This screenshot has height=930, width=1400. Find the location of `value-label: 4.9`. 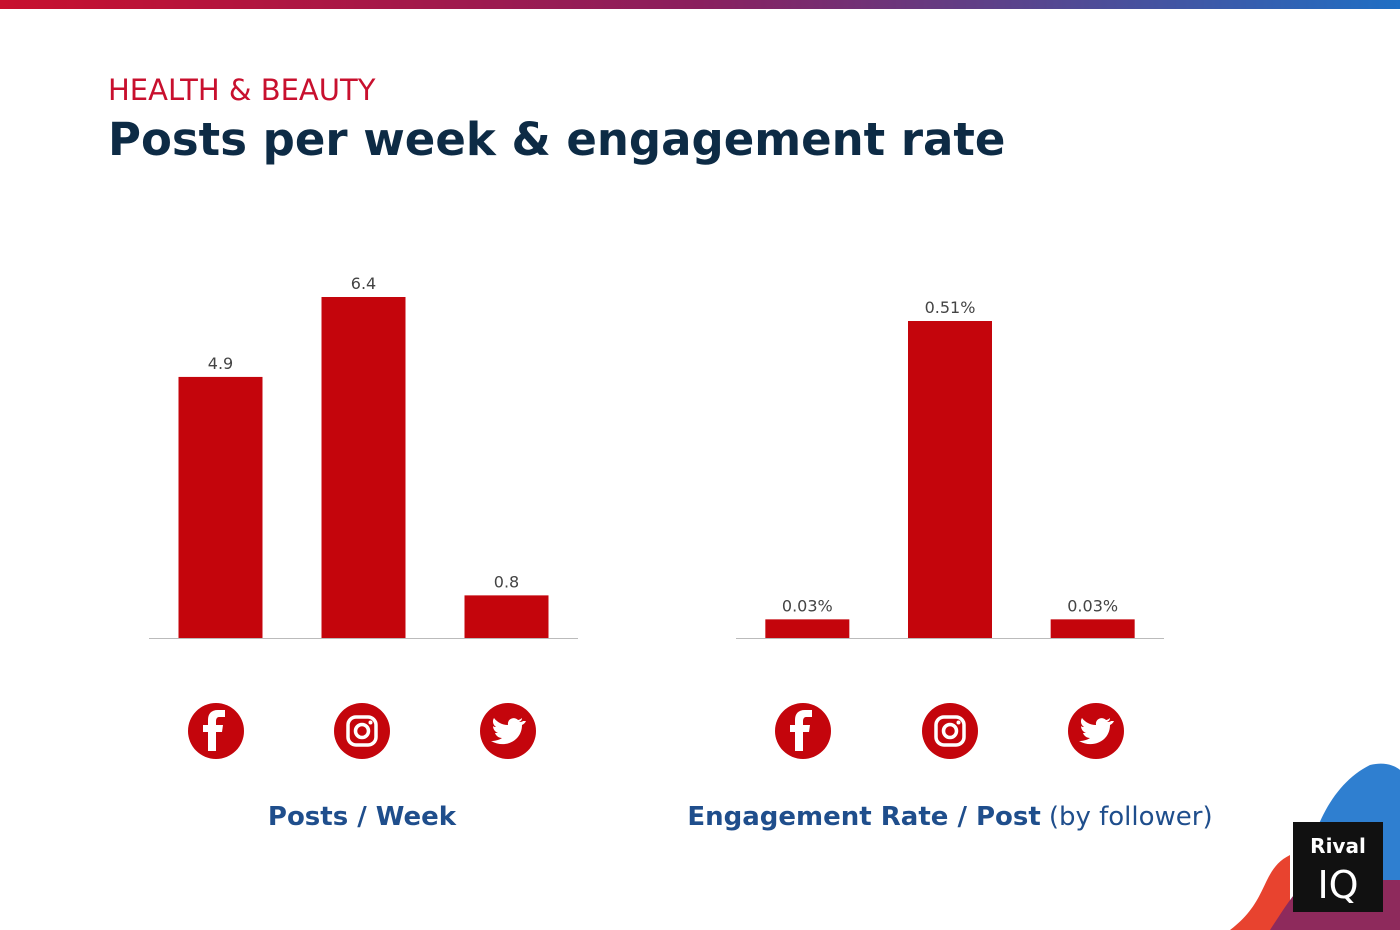

value-label: 4.9 is located at coordinates (220, 363).